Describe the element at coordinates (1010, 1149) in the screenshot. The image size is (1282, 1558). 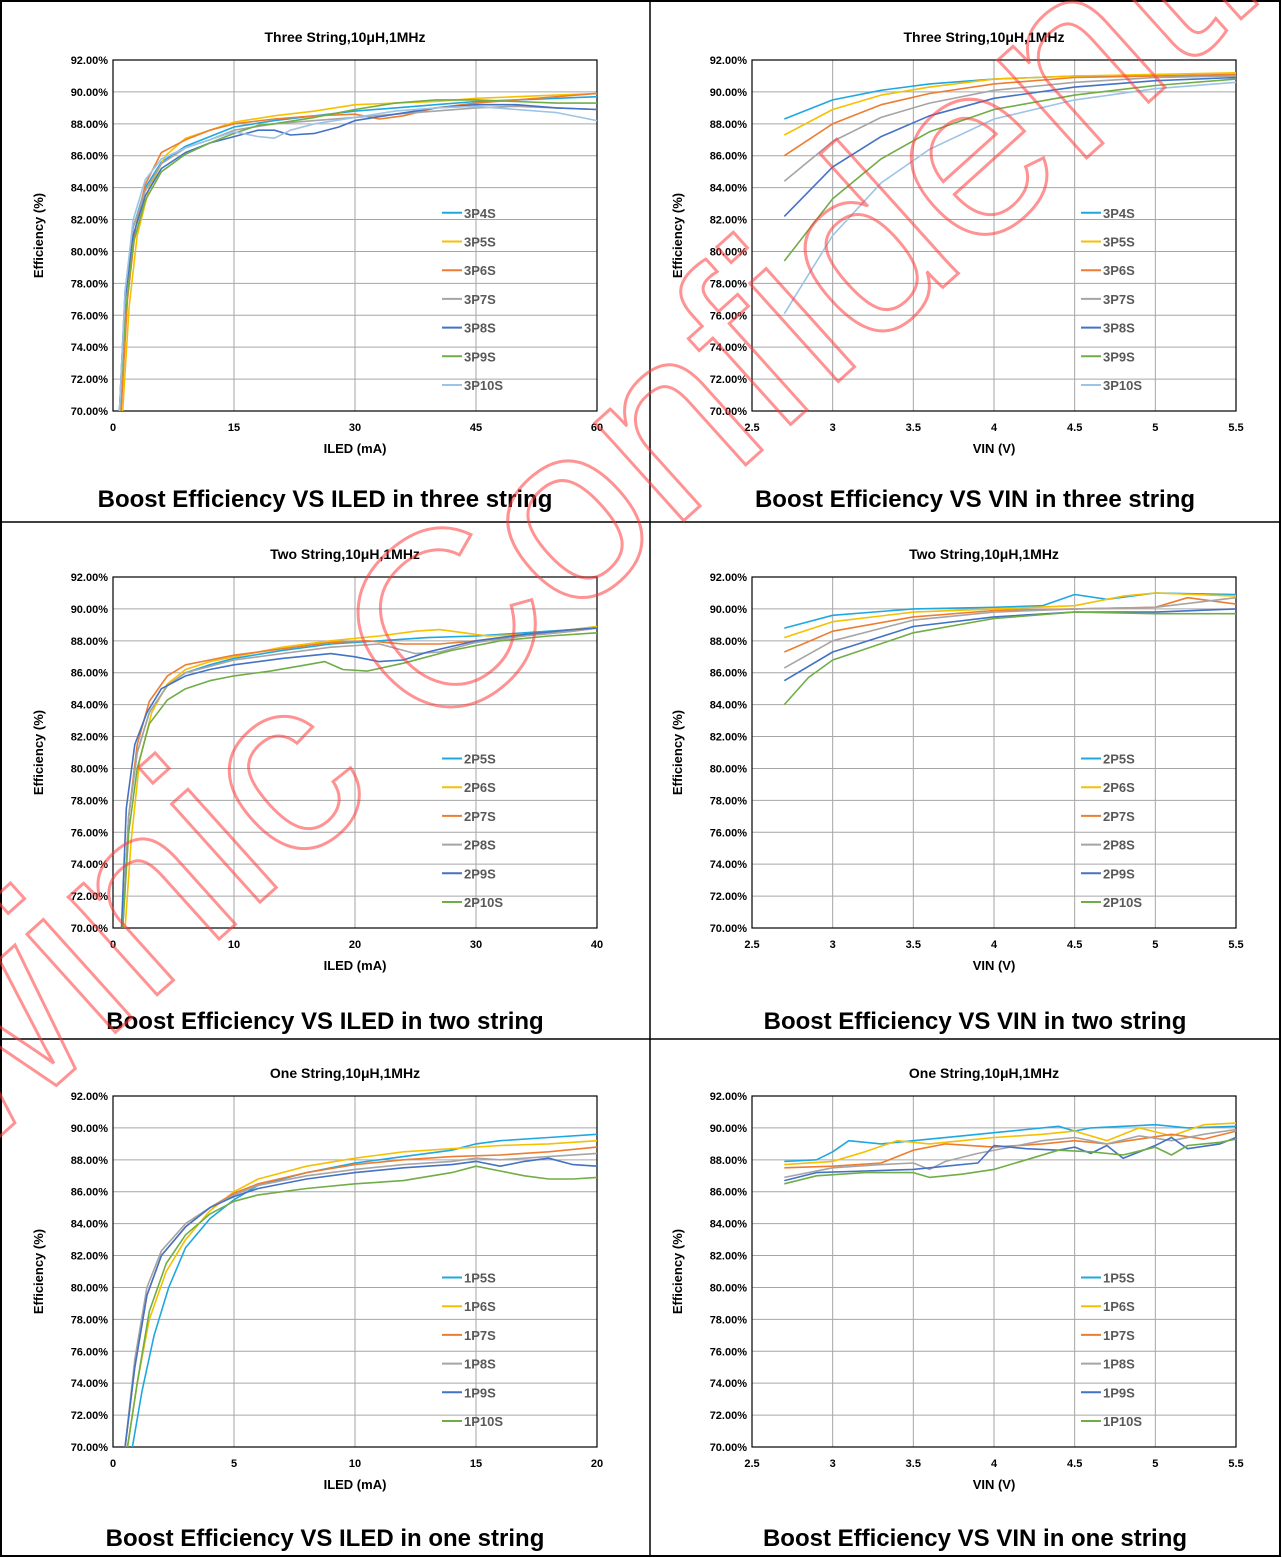
I see `series-line-1P7S` at that location.